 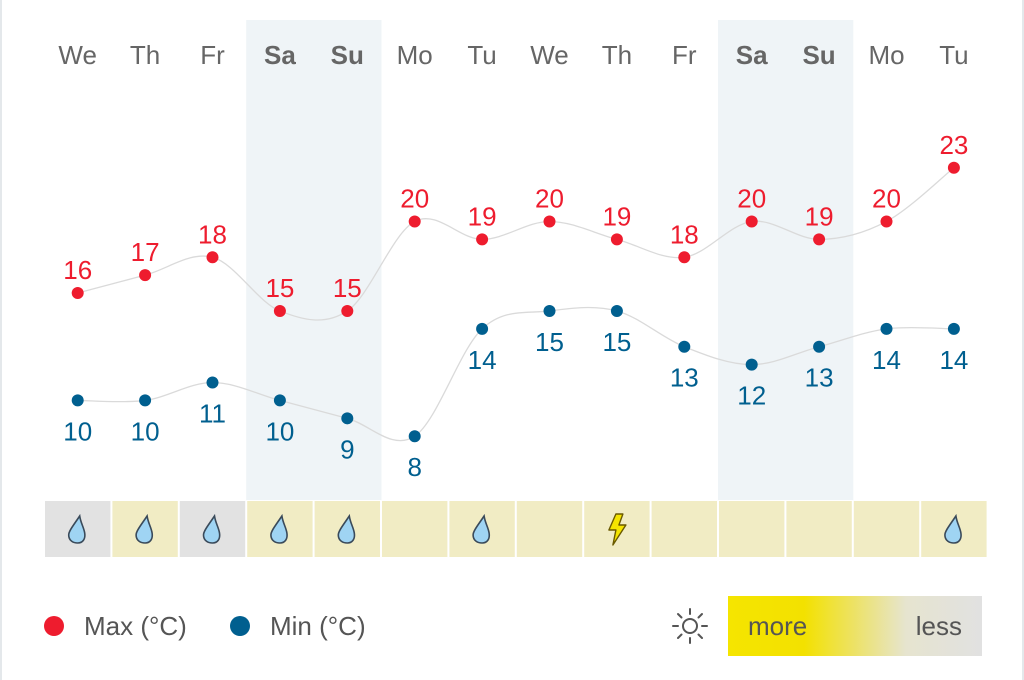 I want to click on legend-max-label: Max (°C), so click(x=135, y=626).